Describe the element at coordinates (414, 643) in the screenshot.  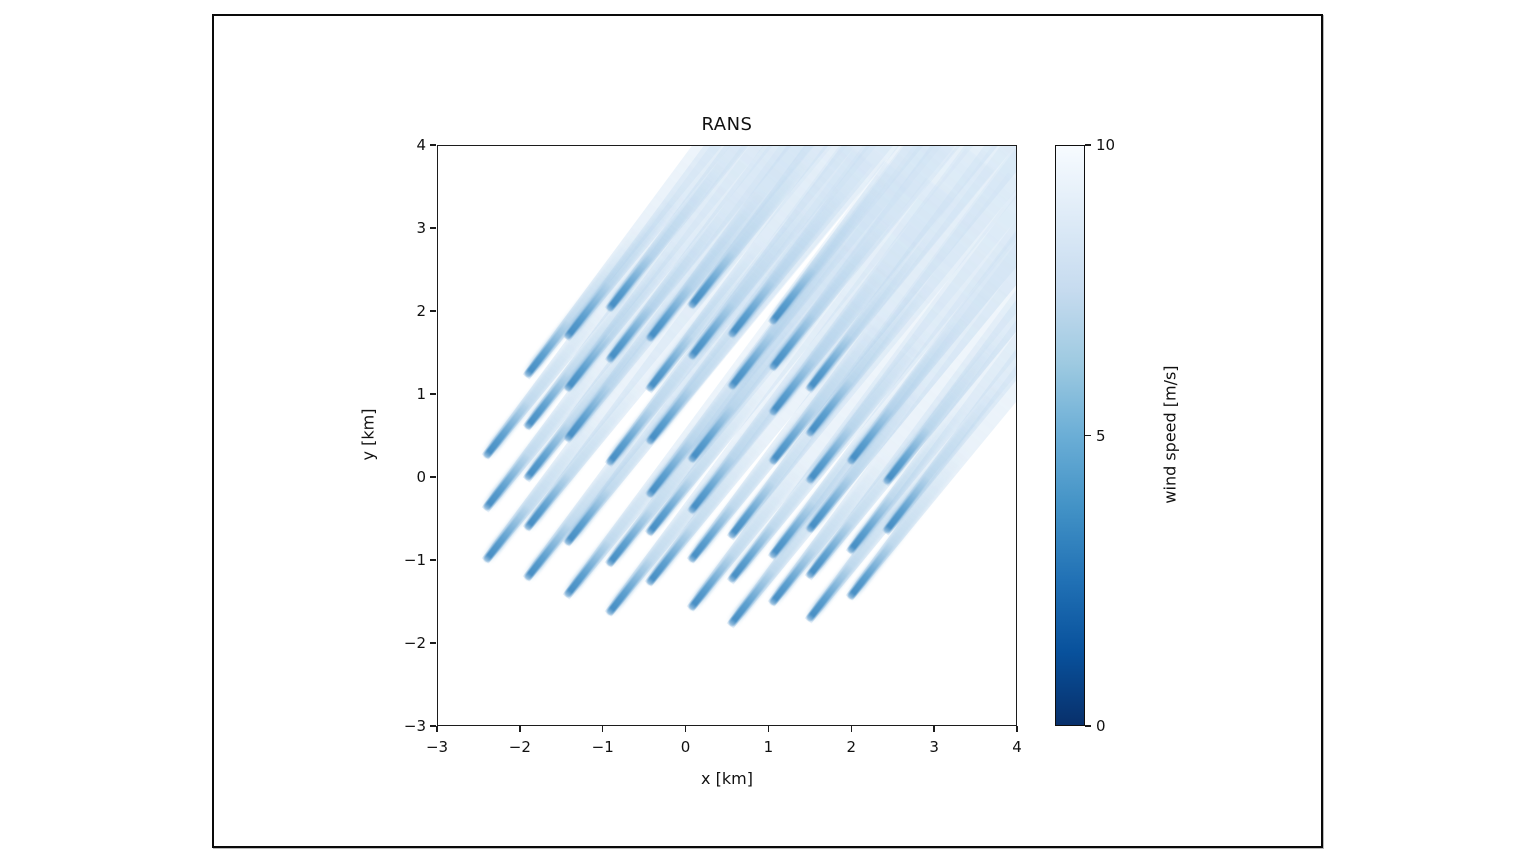
I see `y-tick-label: −2` at that location.